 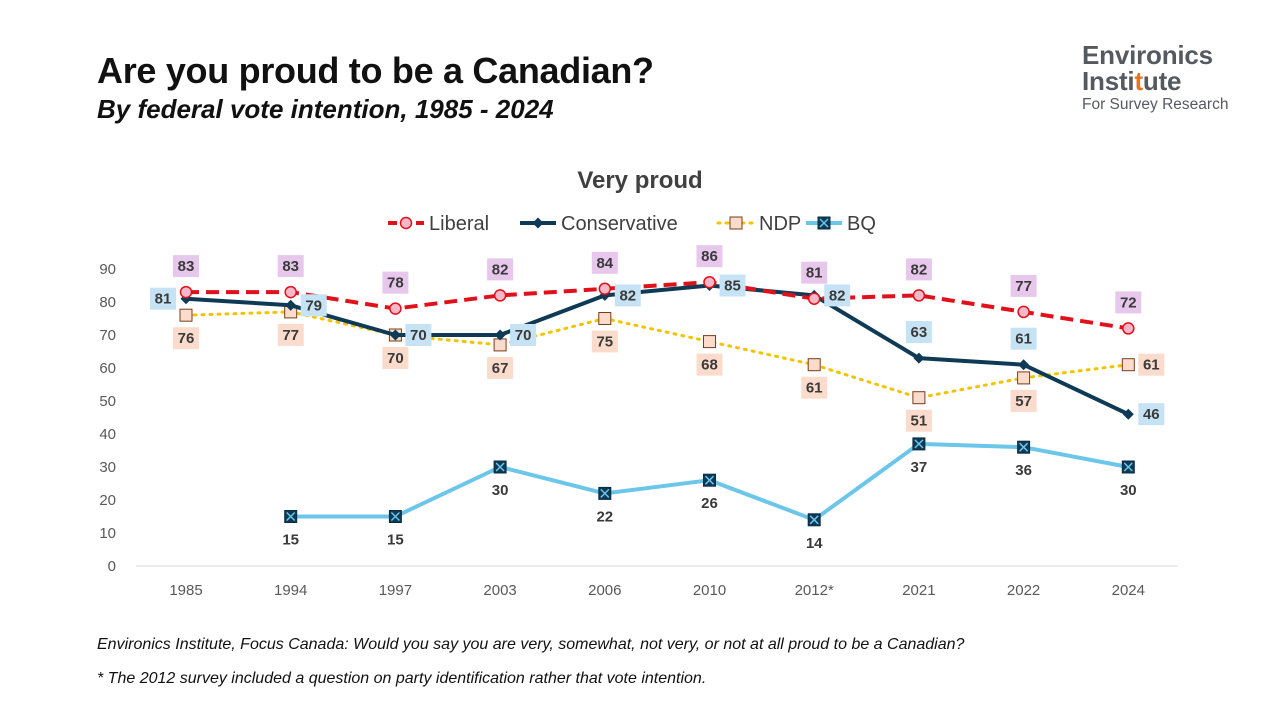 I want to click on conservative-line, so click(x=657, y=350).